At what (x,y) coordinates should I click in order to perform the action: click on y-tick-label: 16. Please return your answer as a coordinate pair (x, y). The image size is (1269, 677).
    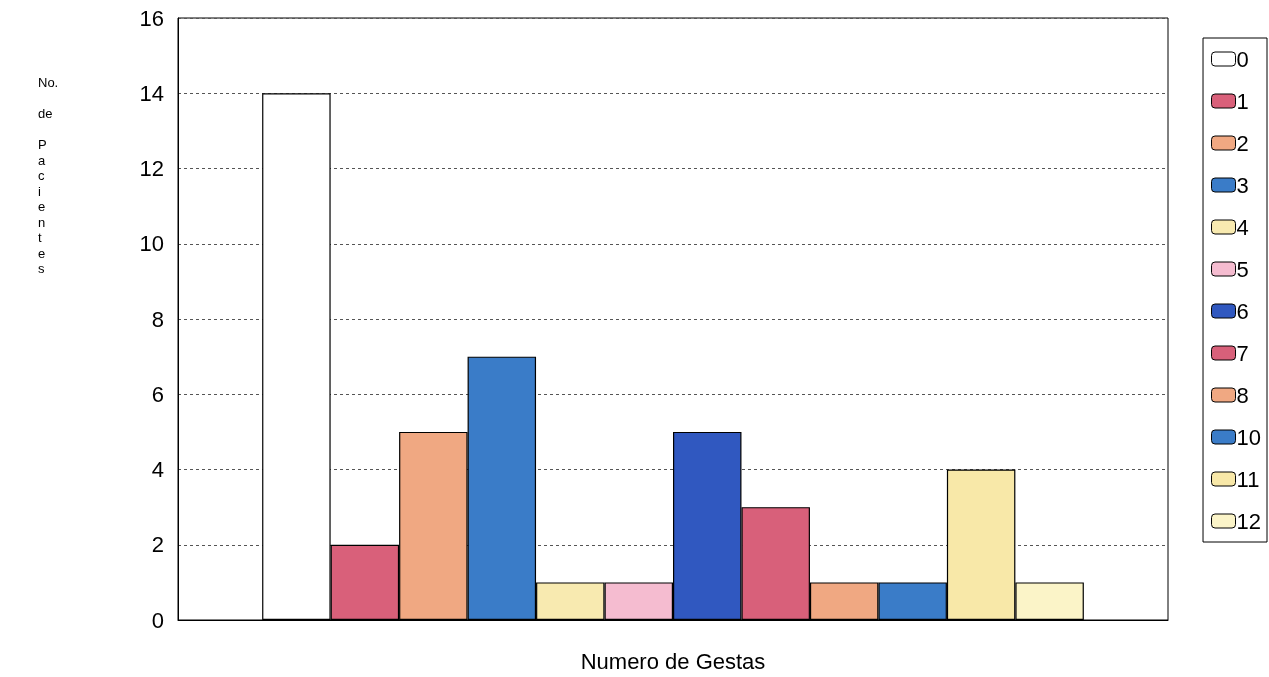
    Looking at the image, I should click on (151, 18).